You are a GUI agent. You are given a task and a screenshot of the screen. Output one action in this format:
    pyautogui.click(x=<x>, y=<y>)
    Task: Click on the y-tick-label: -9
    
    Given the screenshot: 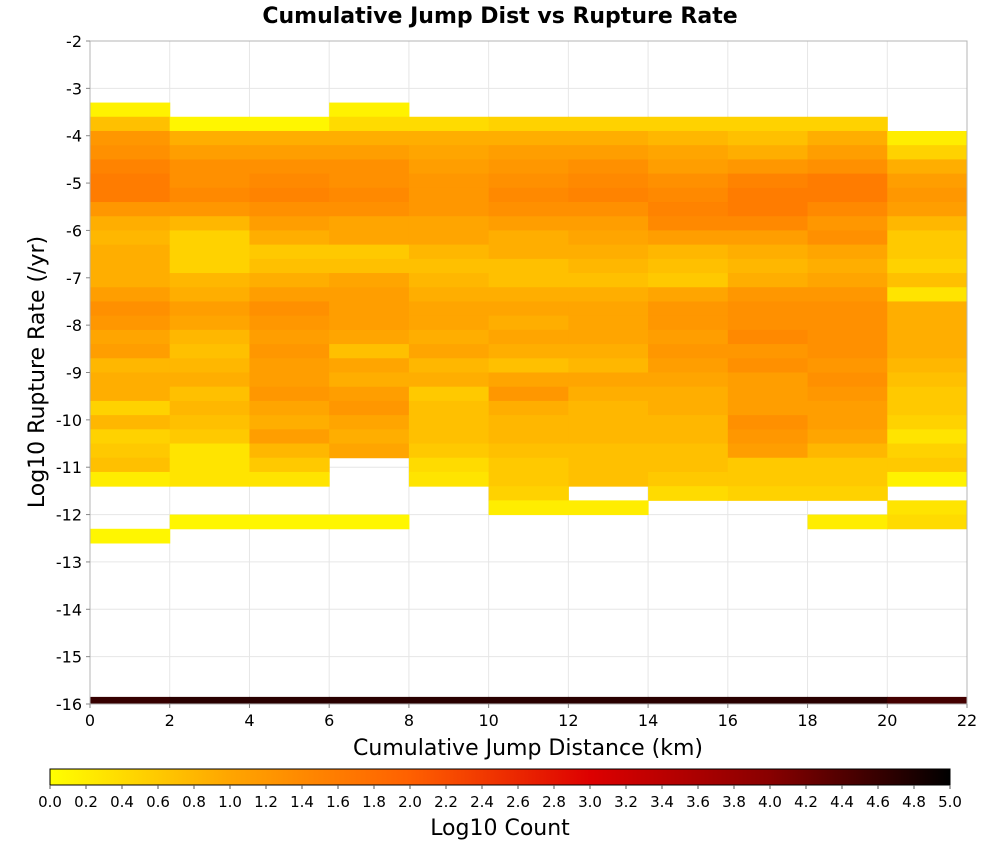 What is the action you would take?
    pyautogui.click(x=74, y=373)
    